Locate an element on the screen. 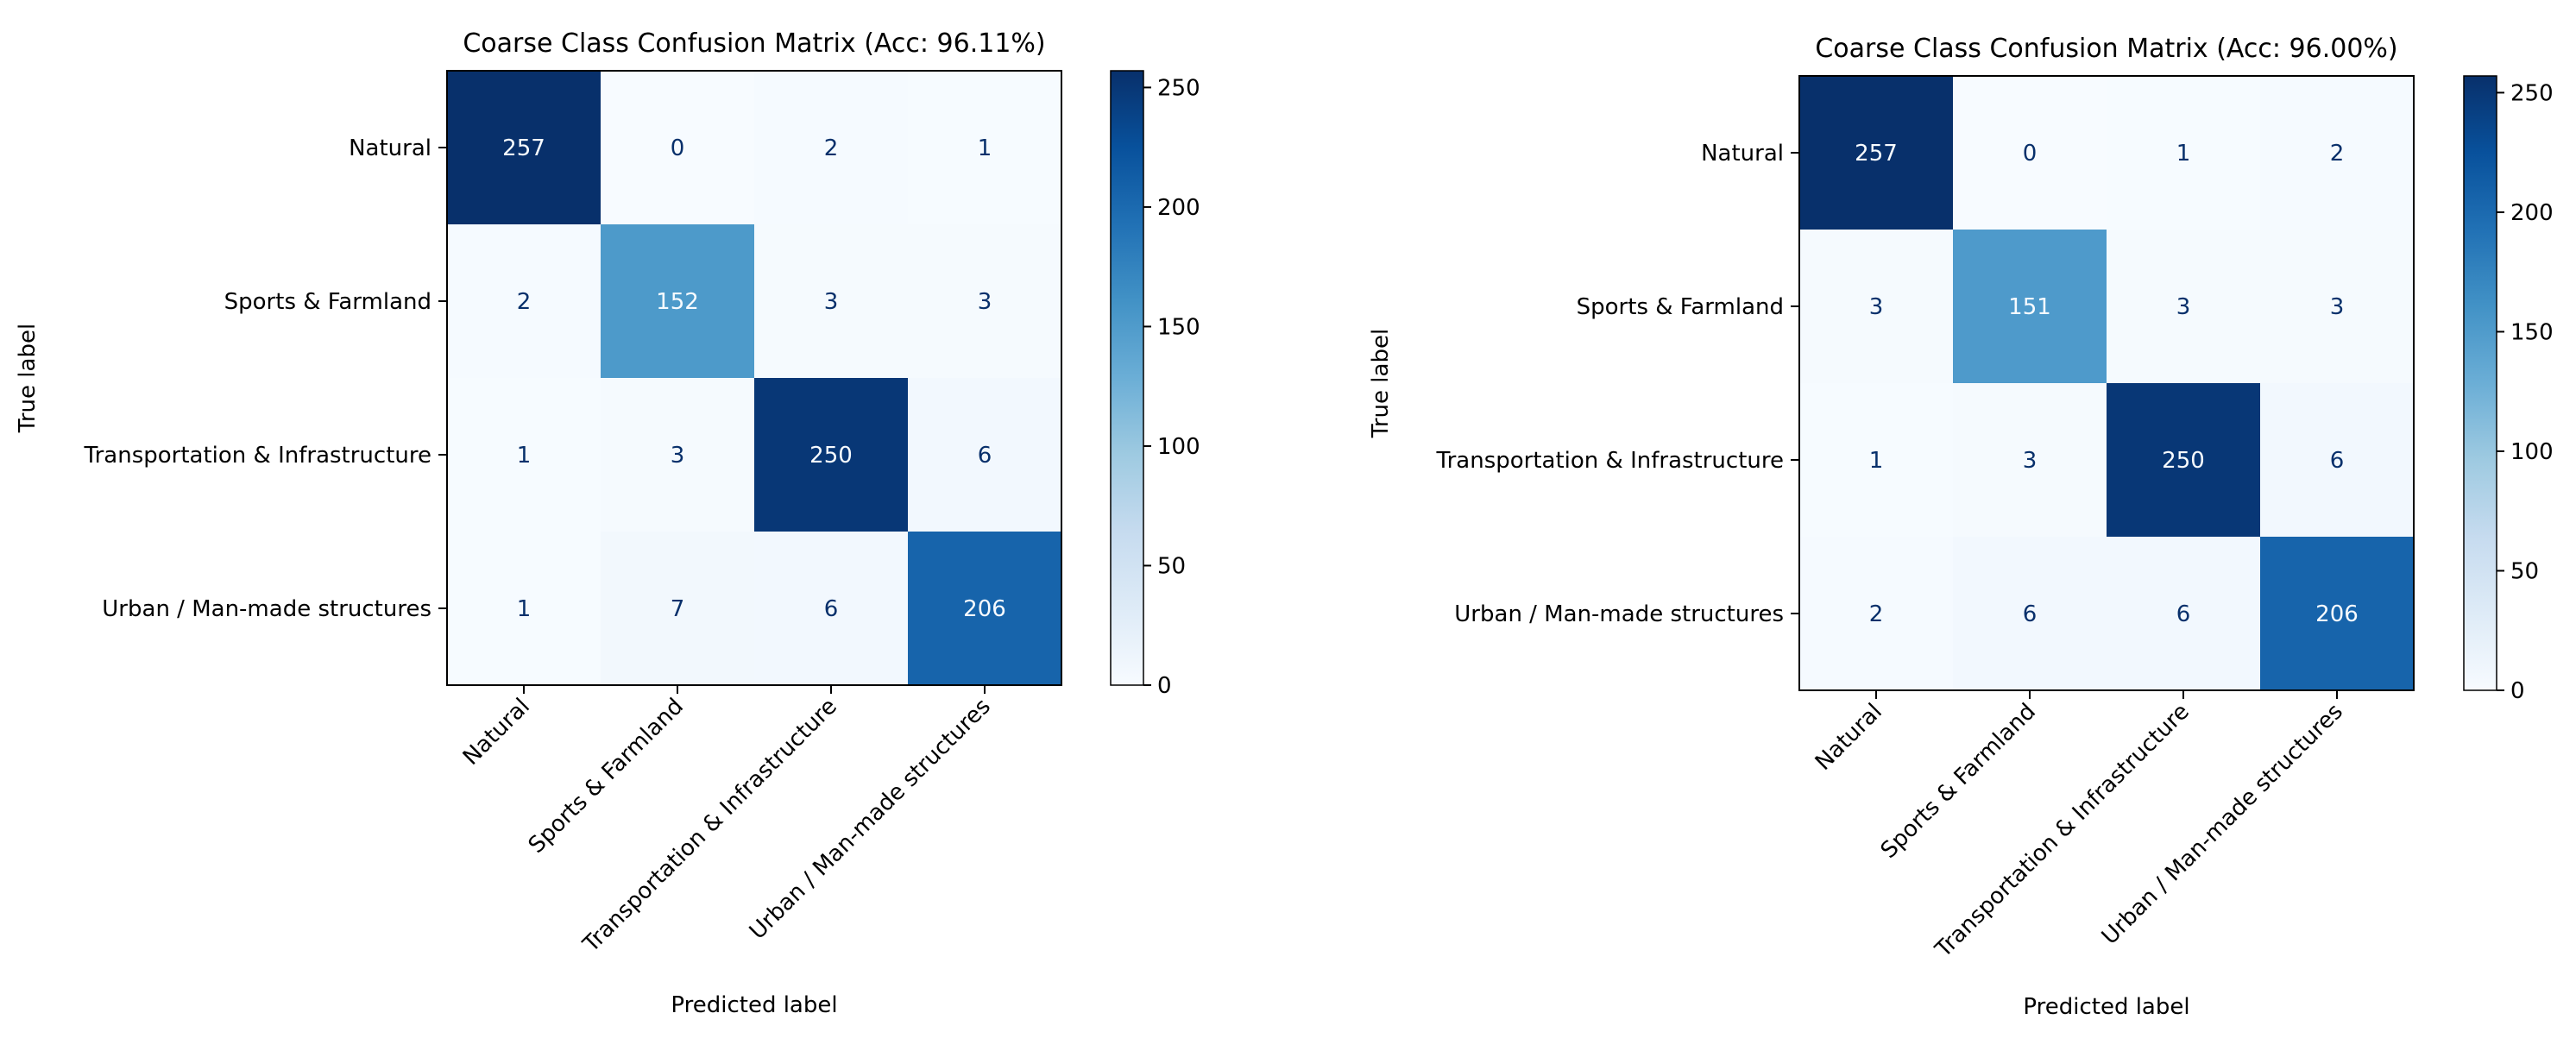 This screenshot has height=1051, width=2576. p1-cell-r1-c0 is located at coordinates (524, 301).